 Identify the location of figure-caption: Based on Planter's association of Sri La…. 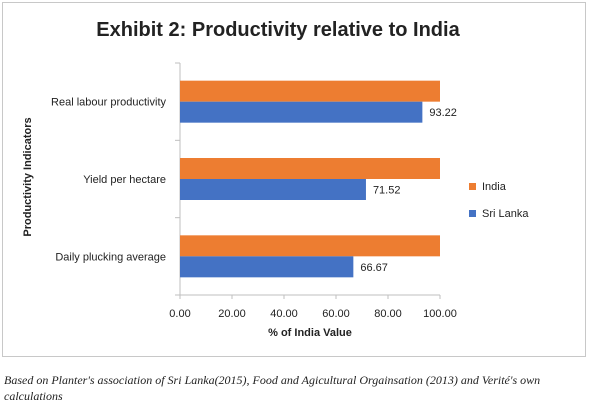
(272, 388).